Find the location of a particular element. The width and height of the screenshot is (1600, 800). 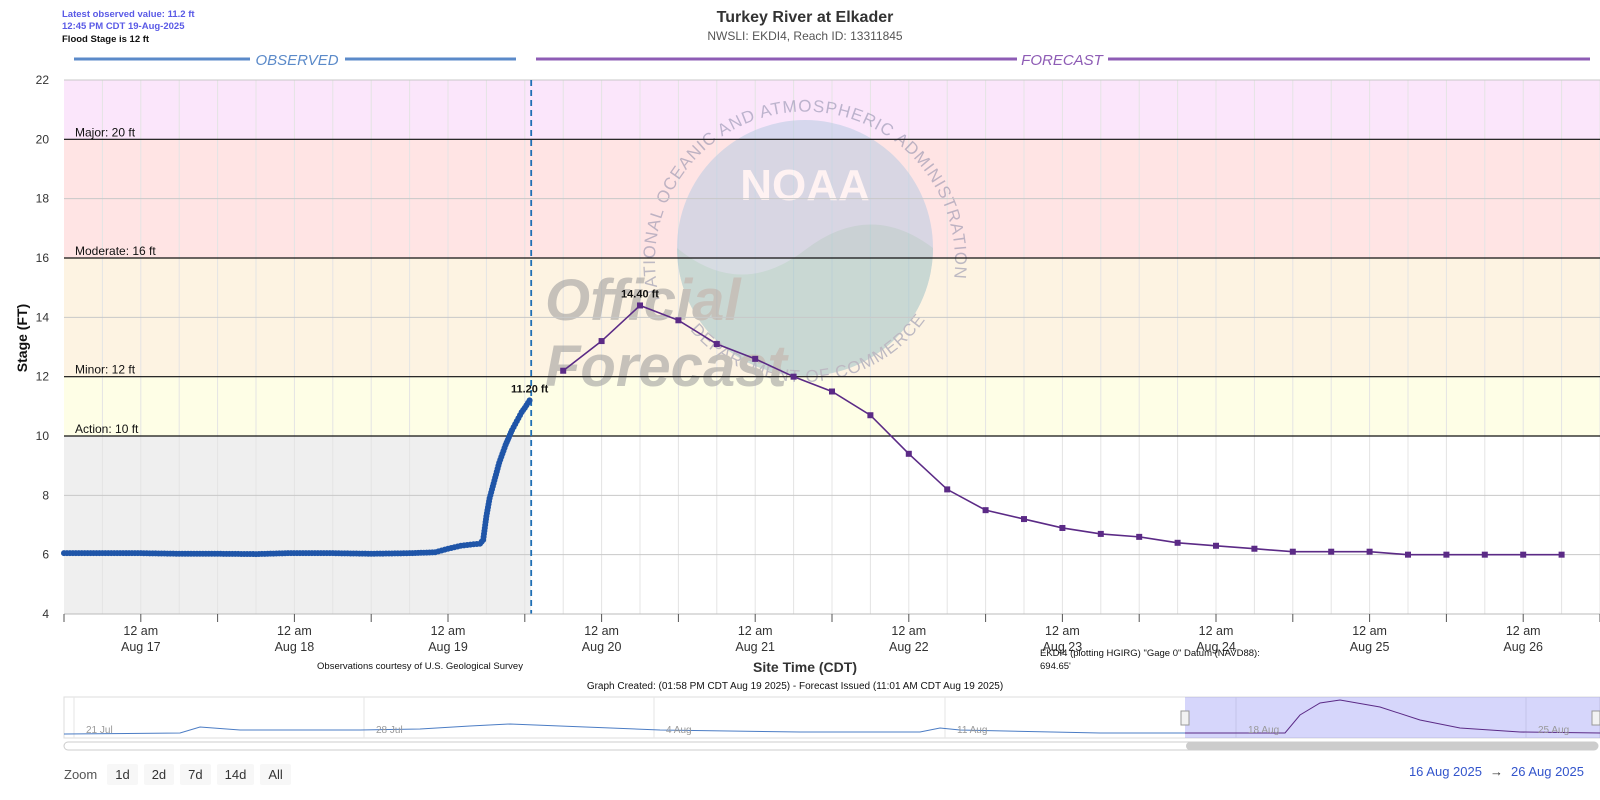

threshold-label: Minor: 12 ft is located at coordinates (105, 370).